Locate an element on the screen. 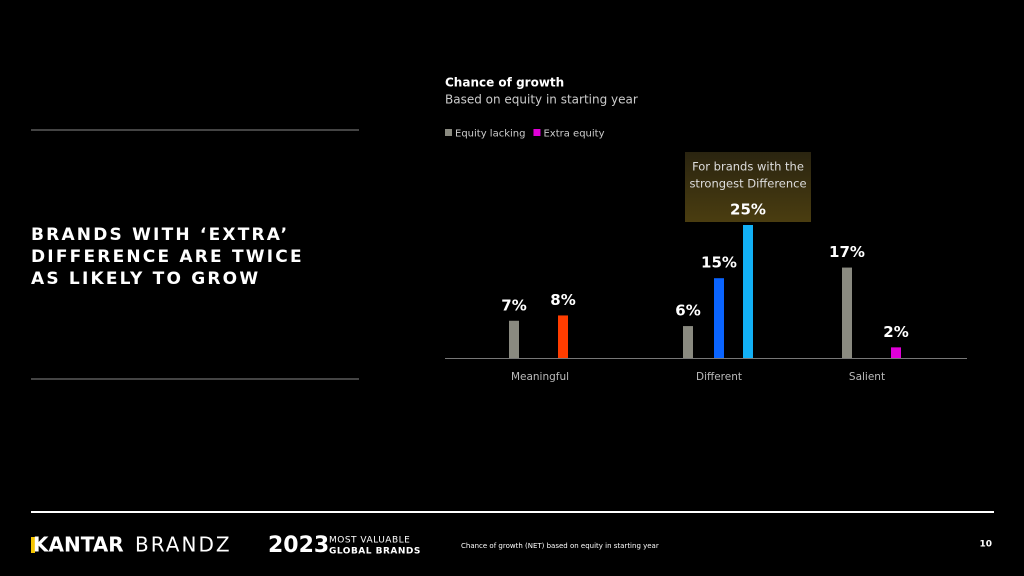 The image size is (1024, 576). year: 2023 is located at coordinates (298, 545).